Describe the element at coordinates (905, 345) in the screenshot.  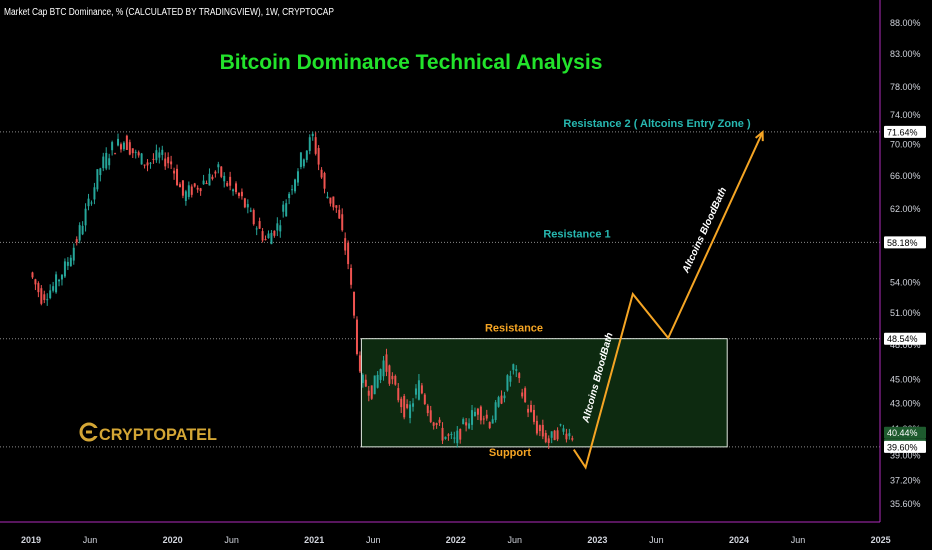
I see `price-tick-label: 48.00%` at that location.